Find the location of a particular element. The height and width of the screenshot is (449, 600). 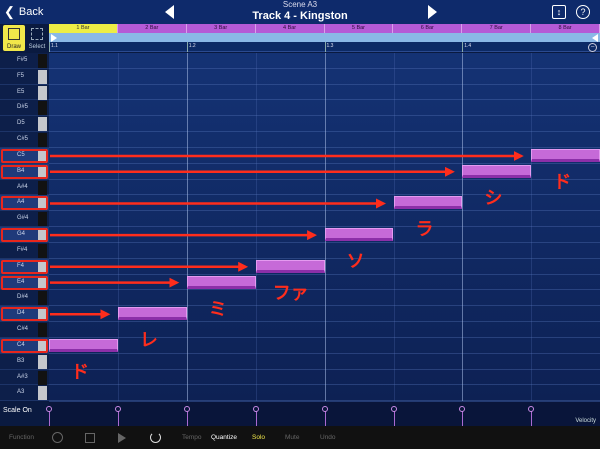

stop-square-icon is located at coordinates (90, 438).